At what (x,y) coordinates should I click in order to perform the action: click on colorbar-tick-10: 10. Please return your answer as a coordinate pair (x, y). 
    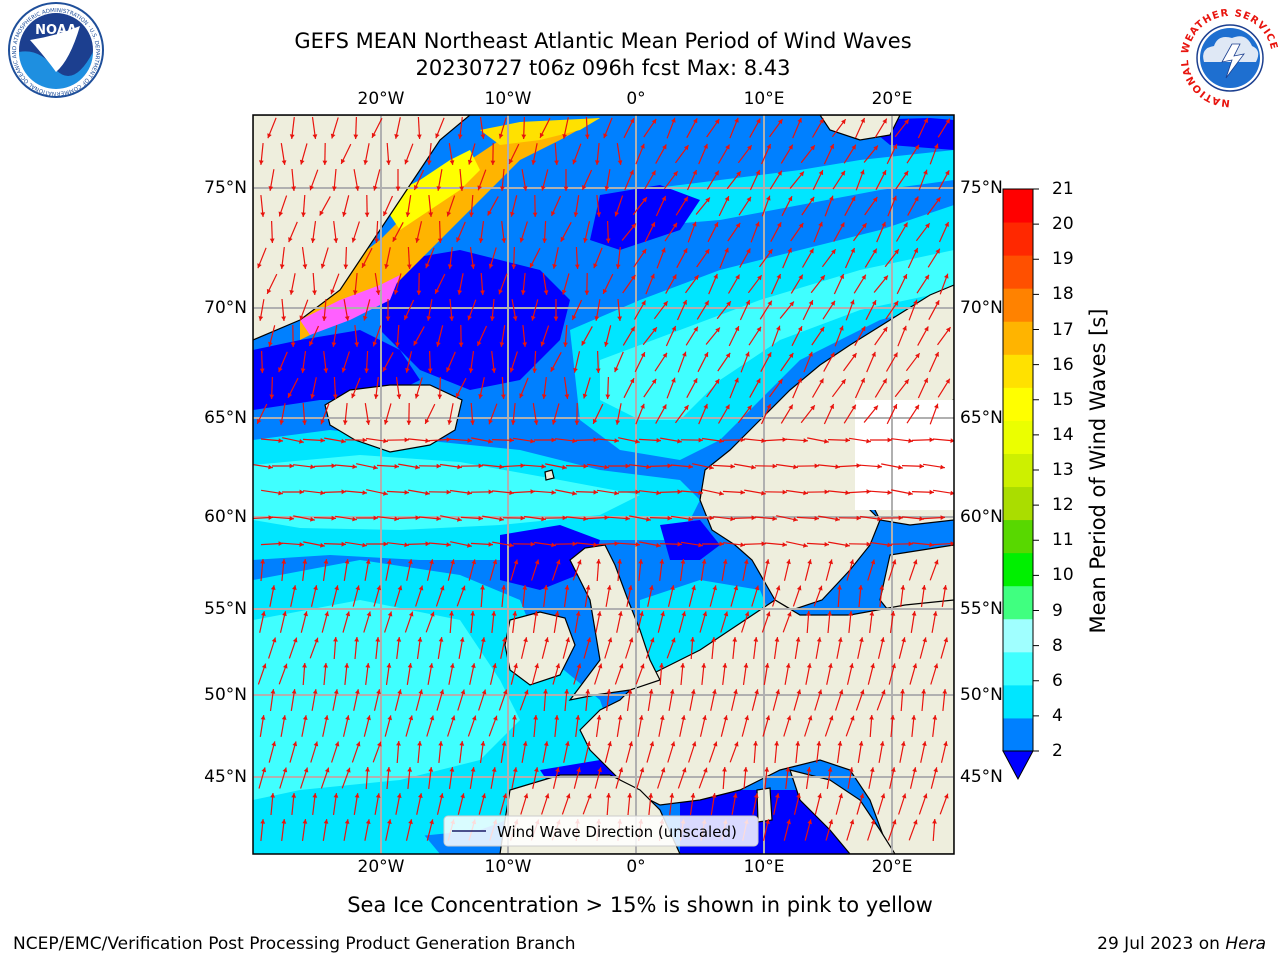
    Looking at the image, I should click on (1063, 575).